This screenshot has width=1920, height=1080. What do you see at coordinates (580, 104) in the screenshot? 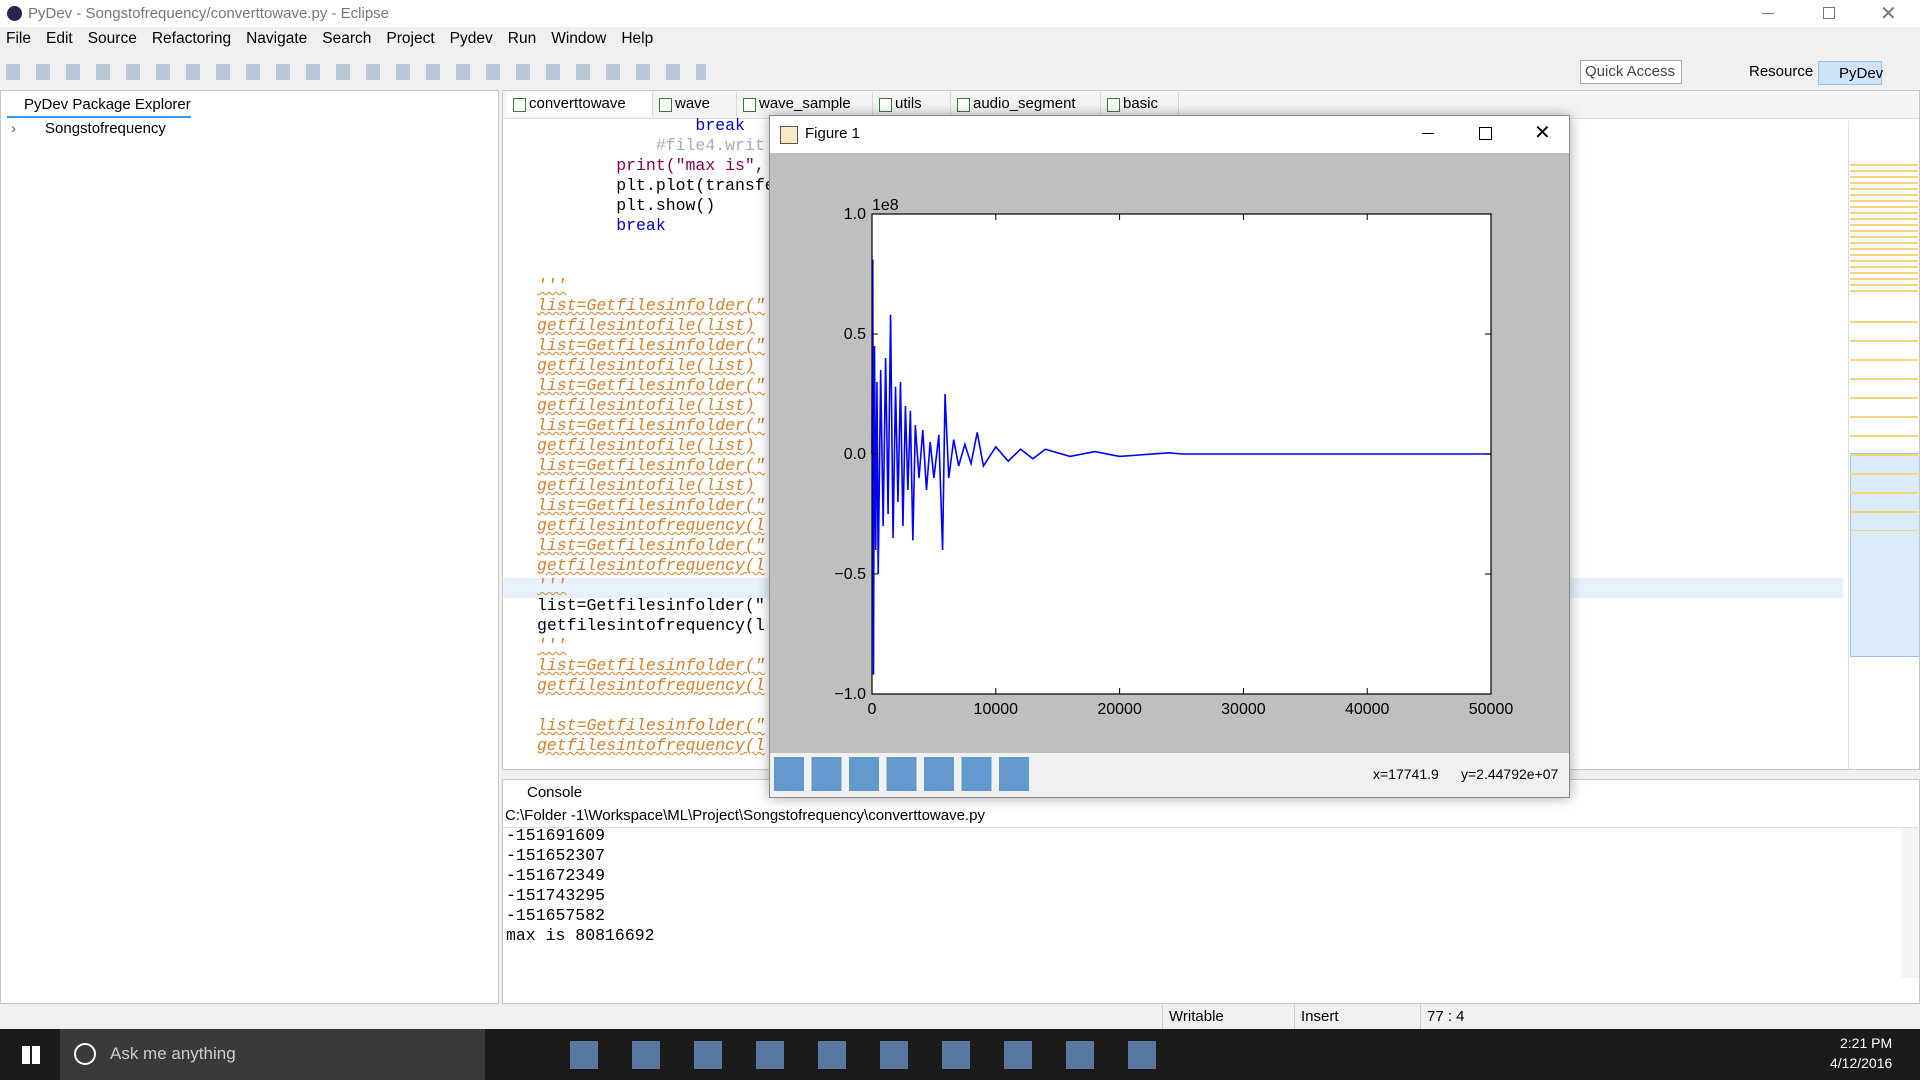
I see `editor-tab: converttowave` at bounding box center [580, 104].